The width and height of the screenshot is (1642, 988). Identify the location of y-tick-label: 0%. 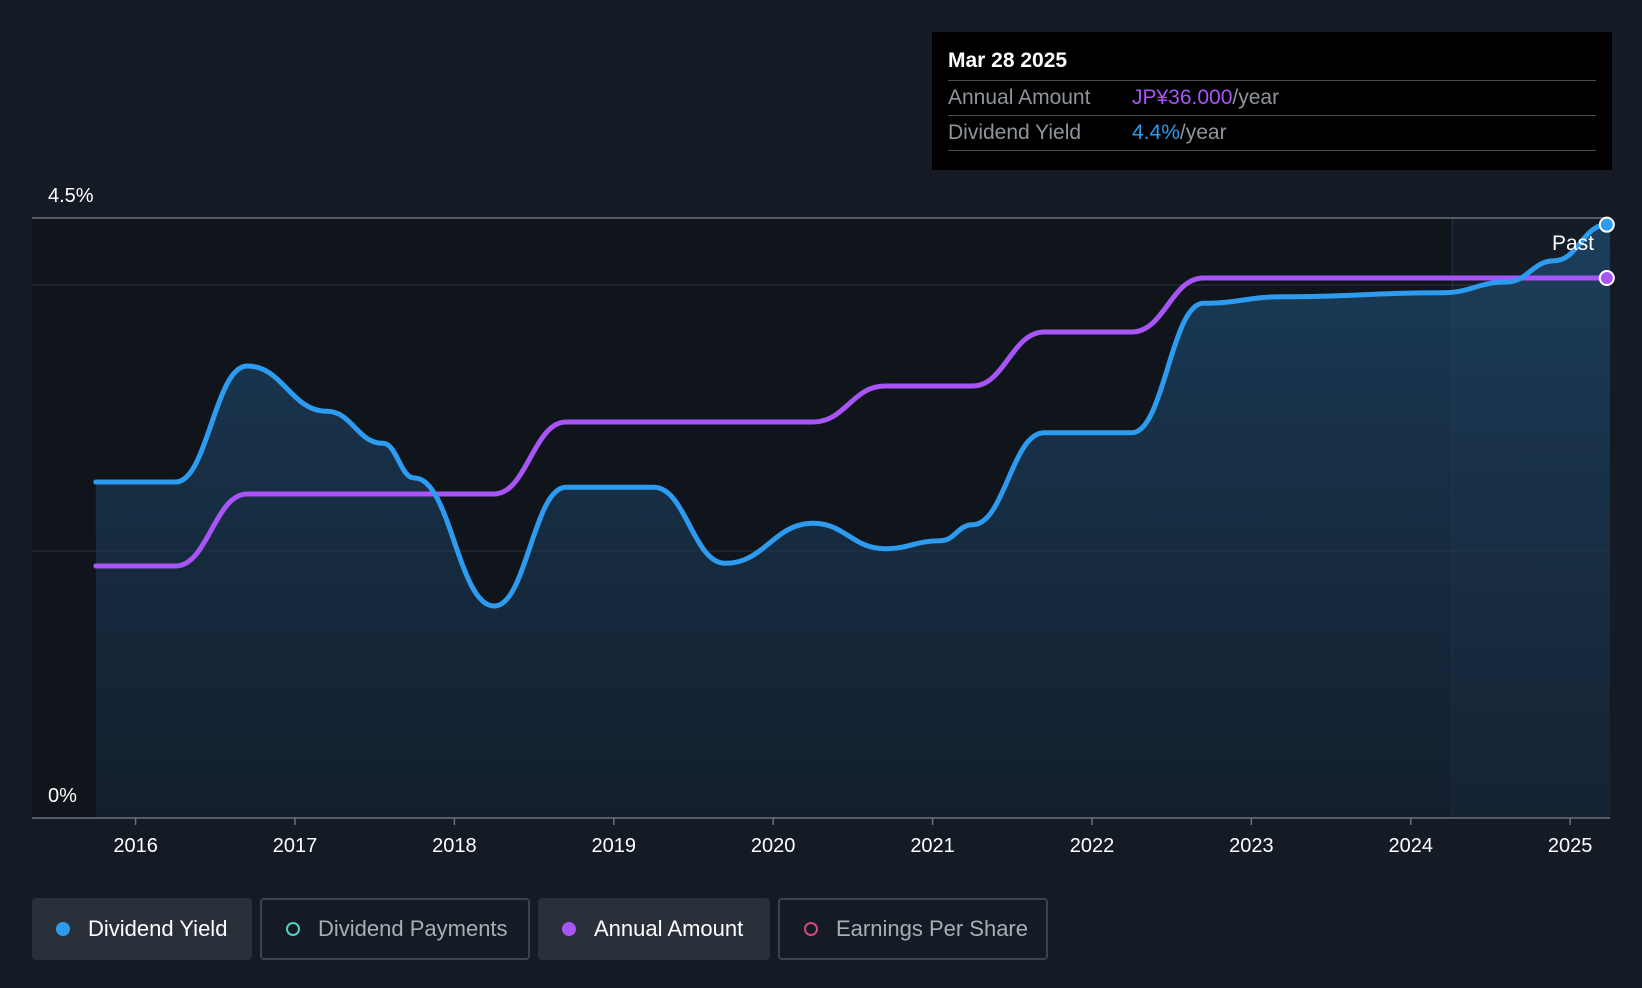
(62, 796).